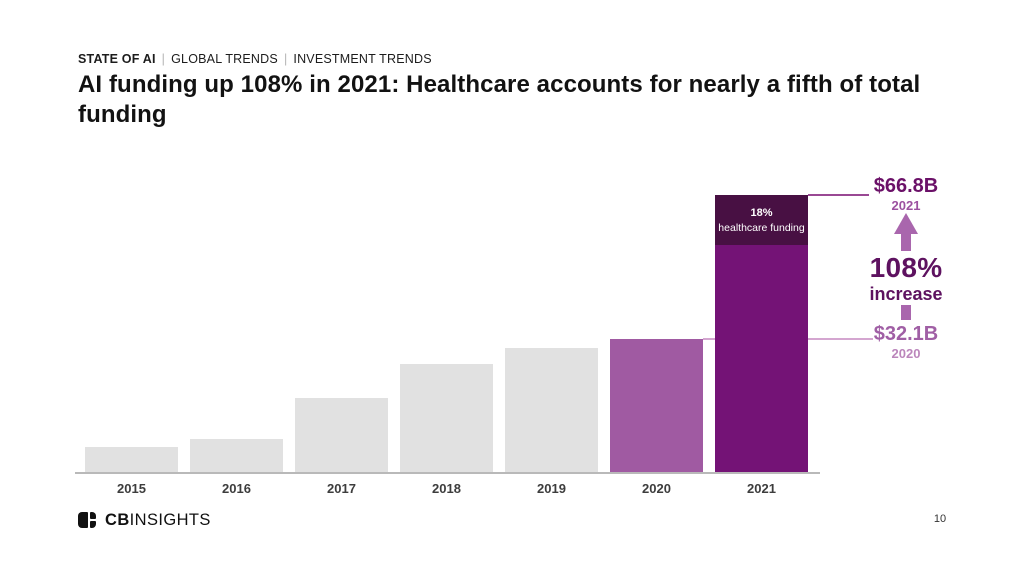  Describe the element at coordinates (906, 267) in the screenshot. I see `annotation-increase-value: 108%` at that location.